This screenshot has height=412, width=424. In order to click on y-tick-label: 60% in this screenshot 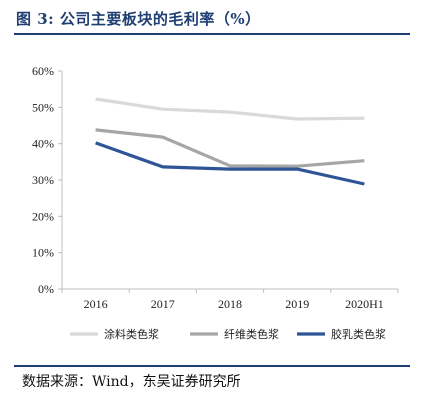, I will do `click(43, 71)`.